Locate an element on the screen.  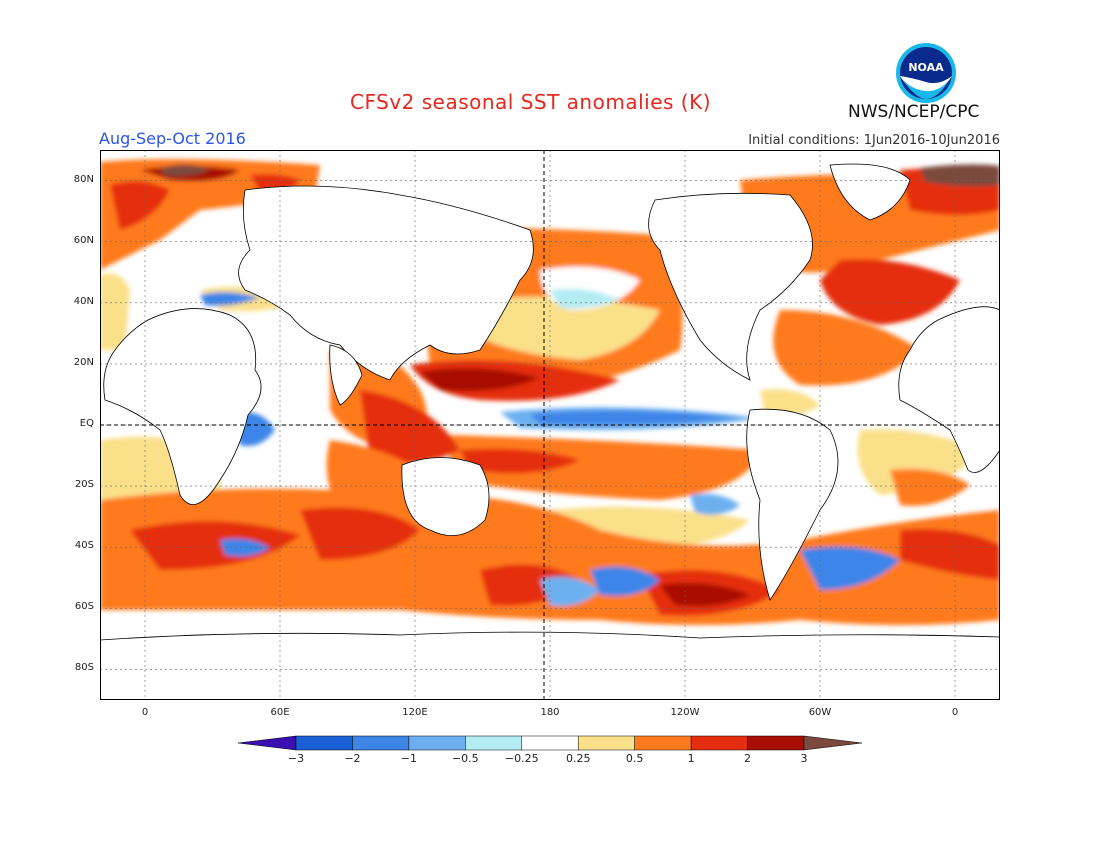
colorbar-tick-label: −2 is located at coordinates (352, 758).